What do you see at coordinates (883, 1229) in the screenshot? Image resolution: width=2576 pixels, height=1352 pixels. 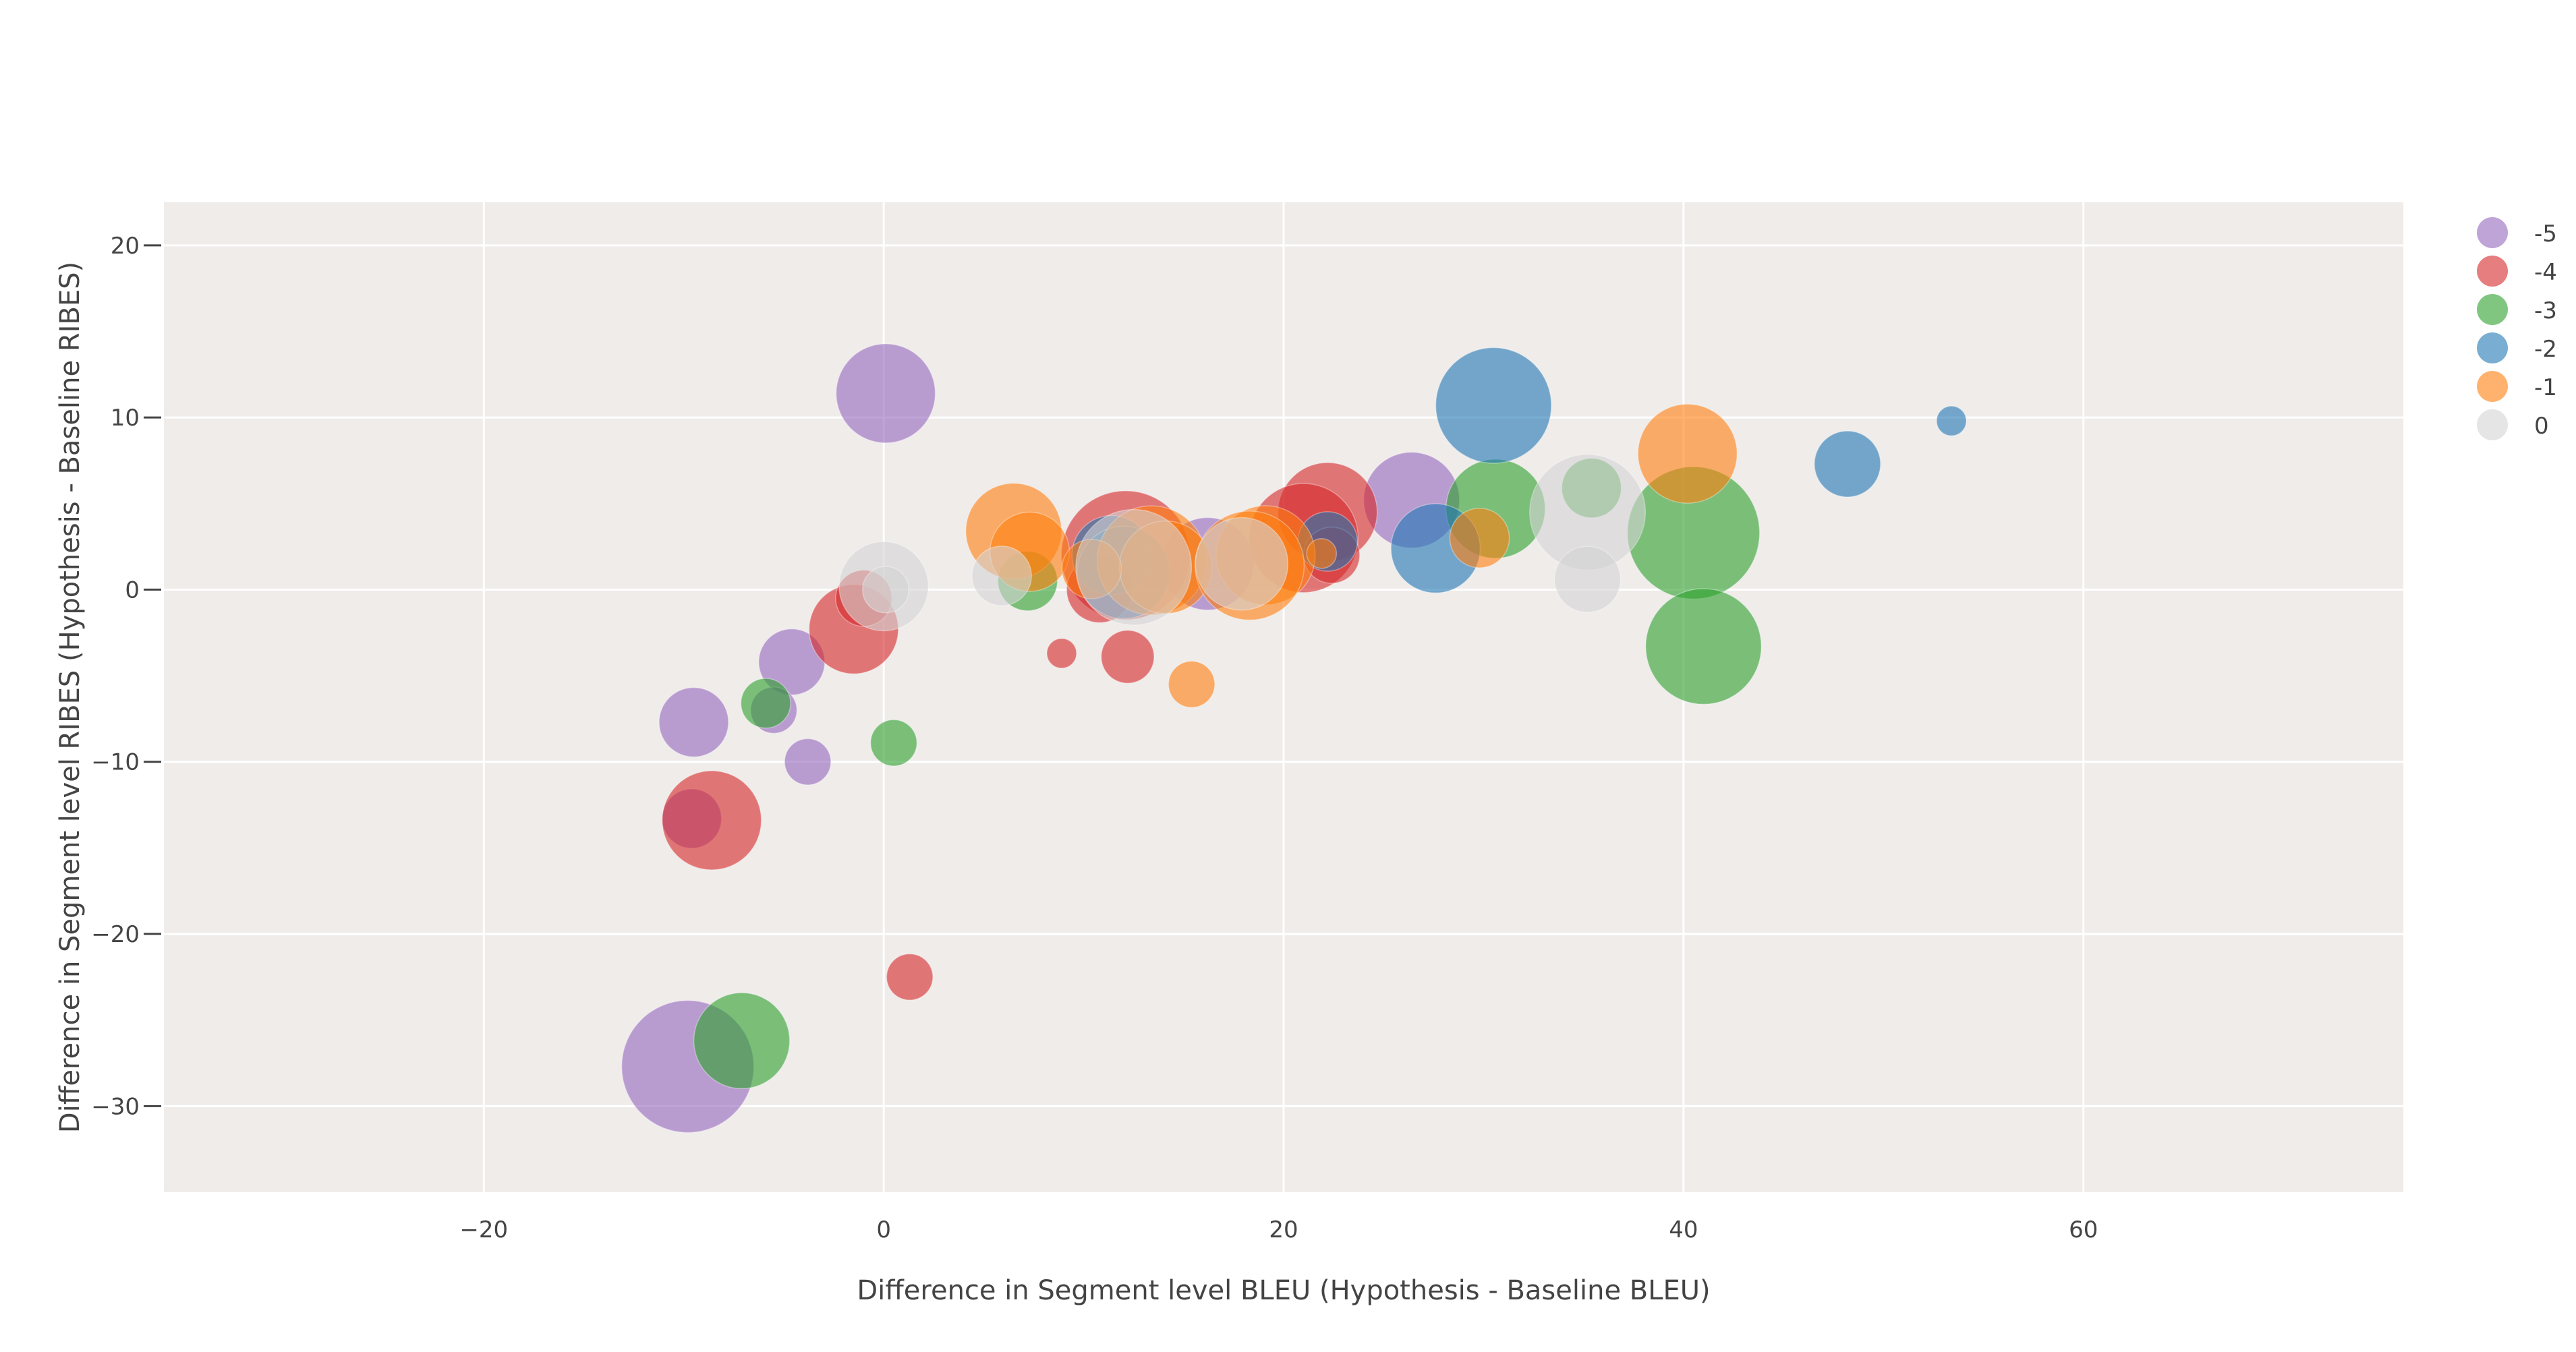 I see `x-tick-label: 0` at bounding box center [883, 1229].